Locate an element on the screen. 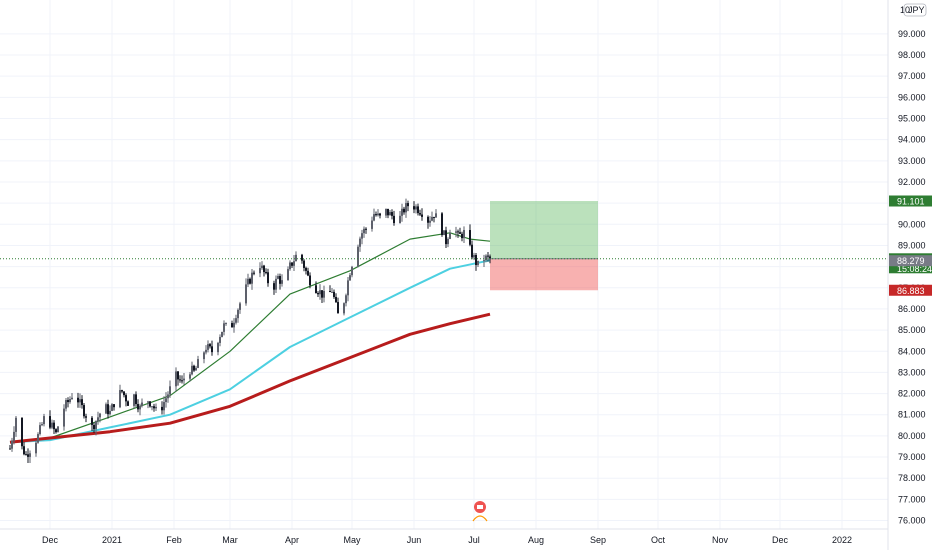  x-tick-label: 2021 is located at coordinates (112, 540).